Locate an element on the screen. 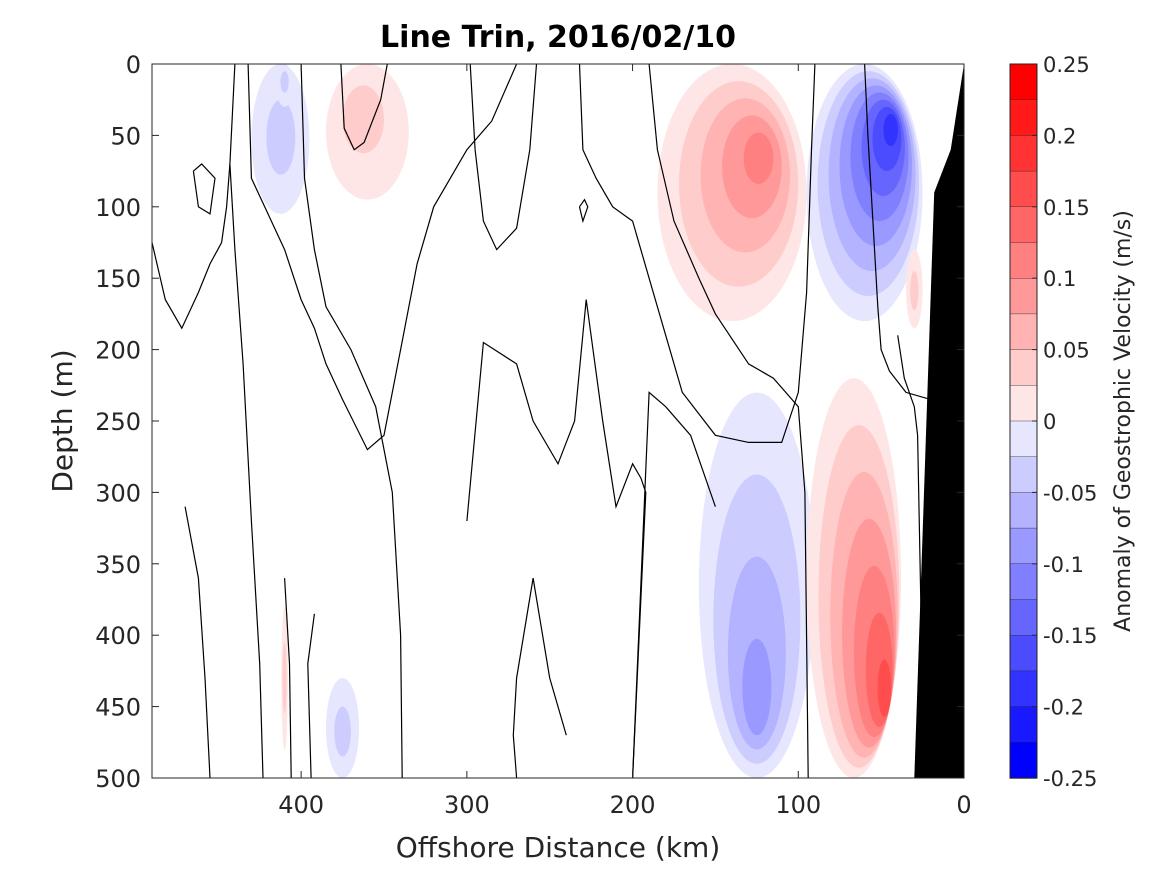  y-tick-label: 500 is located at coordinates (118, 779).